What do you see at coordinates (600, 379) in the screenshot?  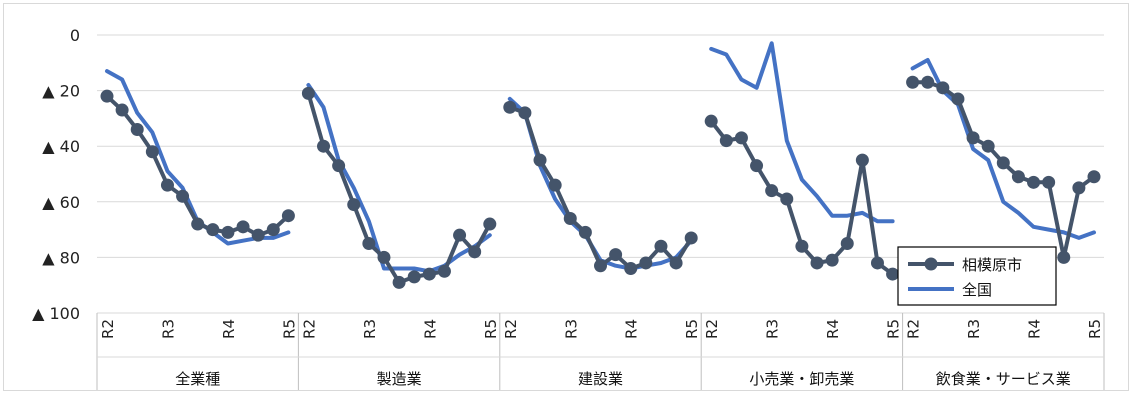 I see `category-label: 建設業` at bounding box center [600, 379].